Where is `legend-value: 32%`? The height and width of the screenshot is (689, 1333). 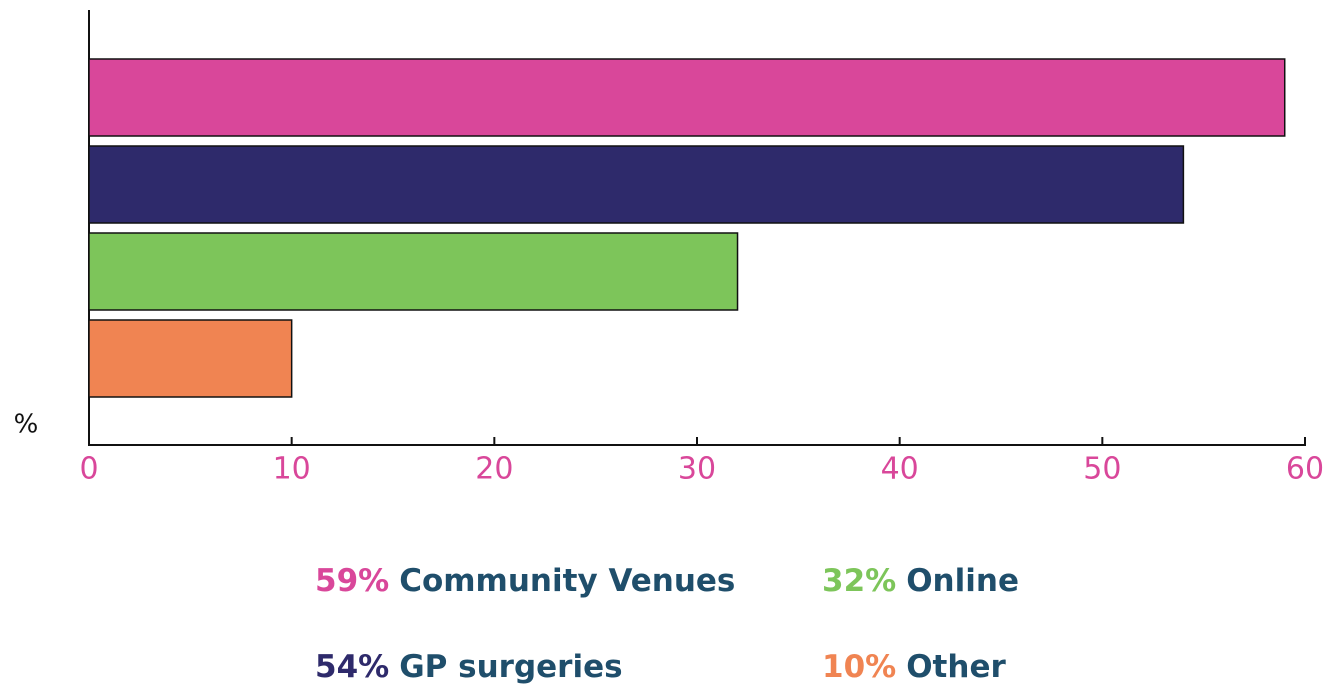
legend-value: 32% is located at coordinates (859, 581).